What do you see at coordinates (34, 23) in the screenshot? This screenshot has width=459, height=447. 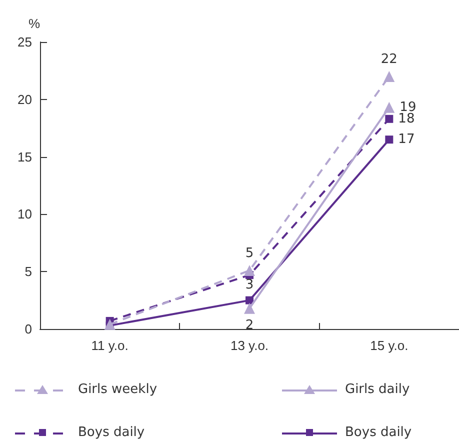 I see `y-axis-title: %` at bounding box center [34, 23].